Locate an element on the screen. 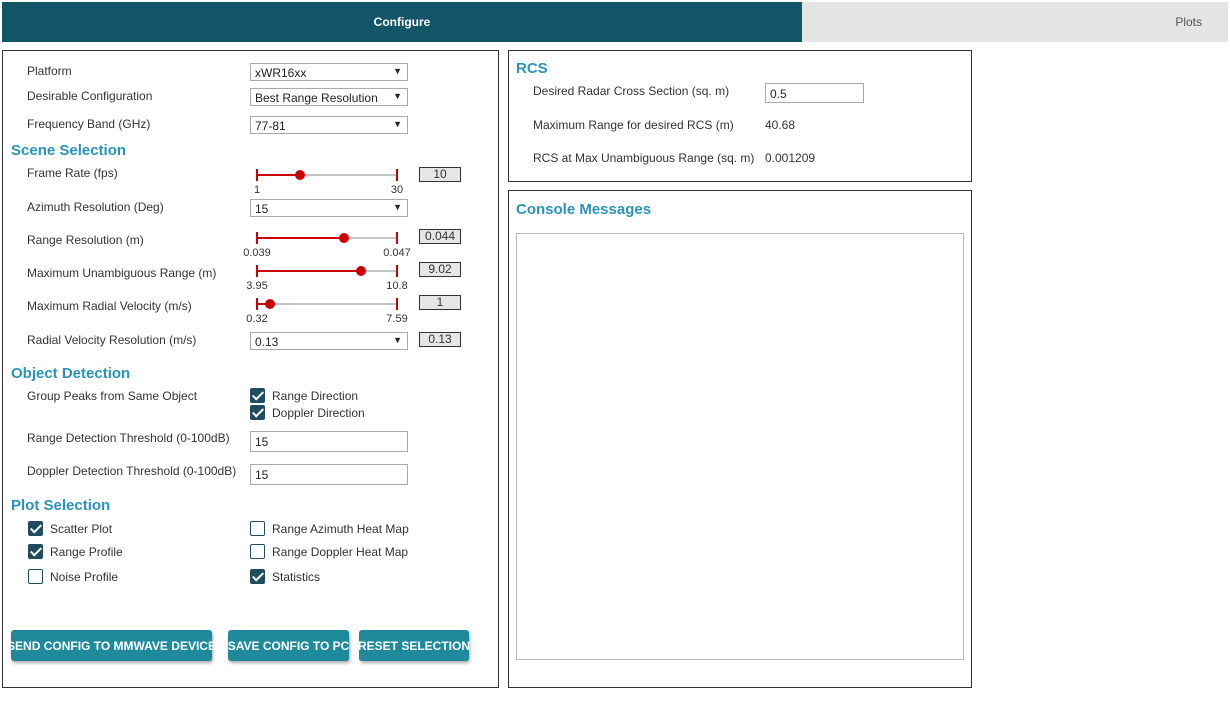 This screenshot has width=1230, height=707. frequency-band-value: 77-81 is located at coordinates (270, 126).